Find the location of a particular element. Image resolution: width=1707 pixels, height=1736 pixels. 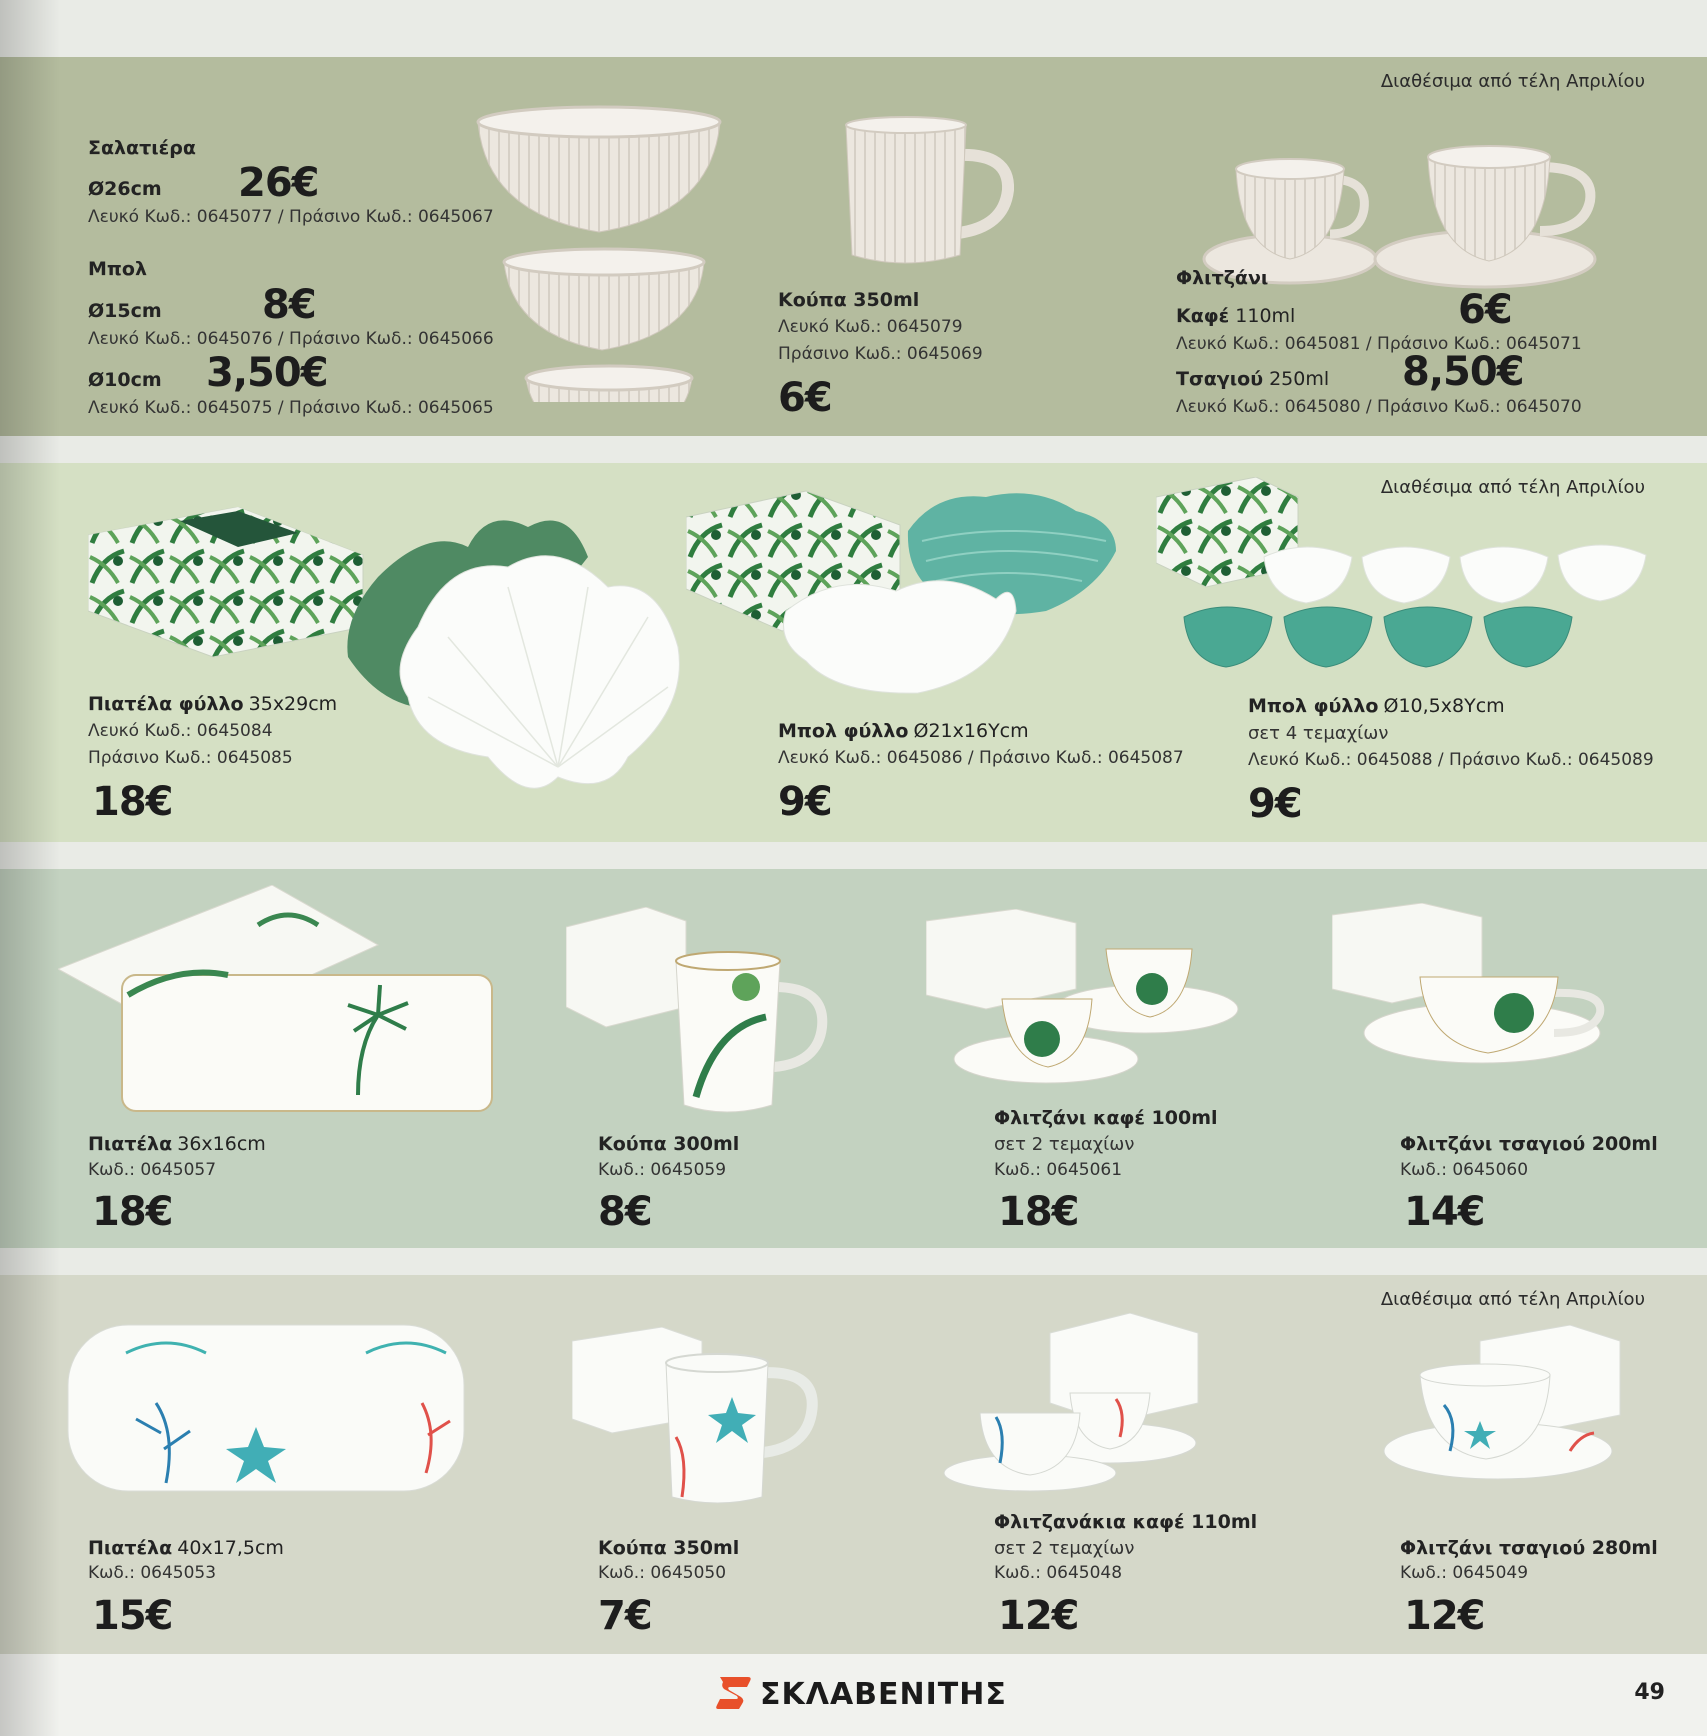

cup-coffee-size: 110ml is located at coordinates (1265, 316).